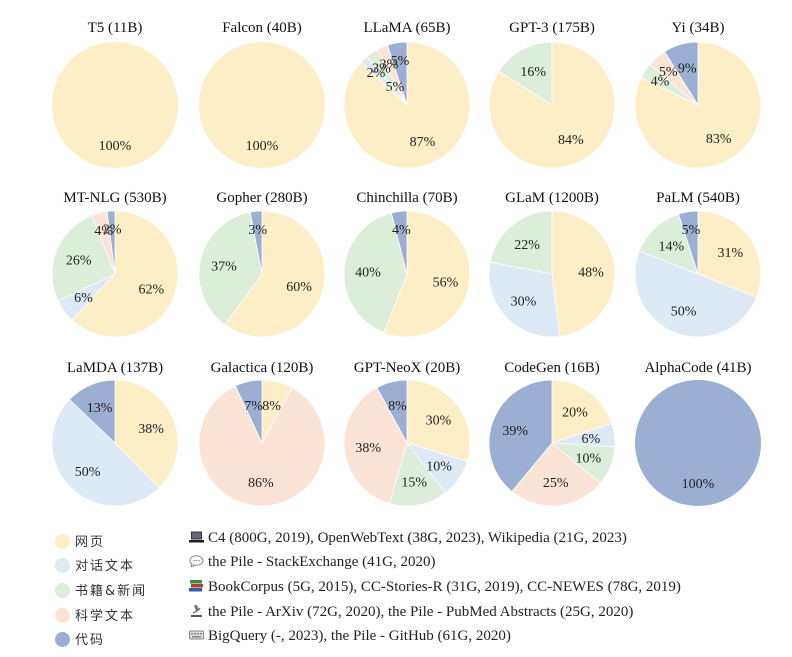  What do you see at coordinates (698, 198) in the screenshot?
I see `pie-title: PaLM (540B)` at bounding box center [698, 198].